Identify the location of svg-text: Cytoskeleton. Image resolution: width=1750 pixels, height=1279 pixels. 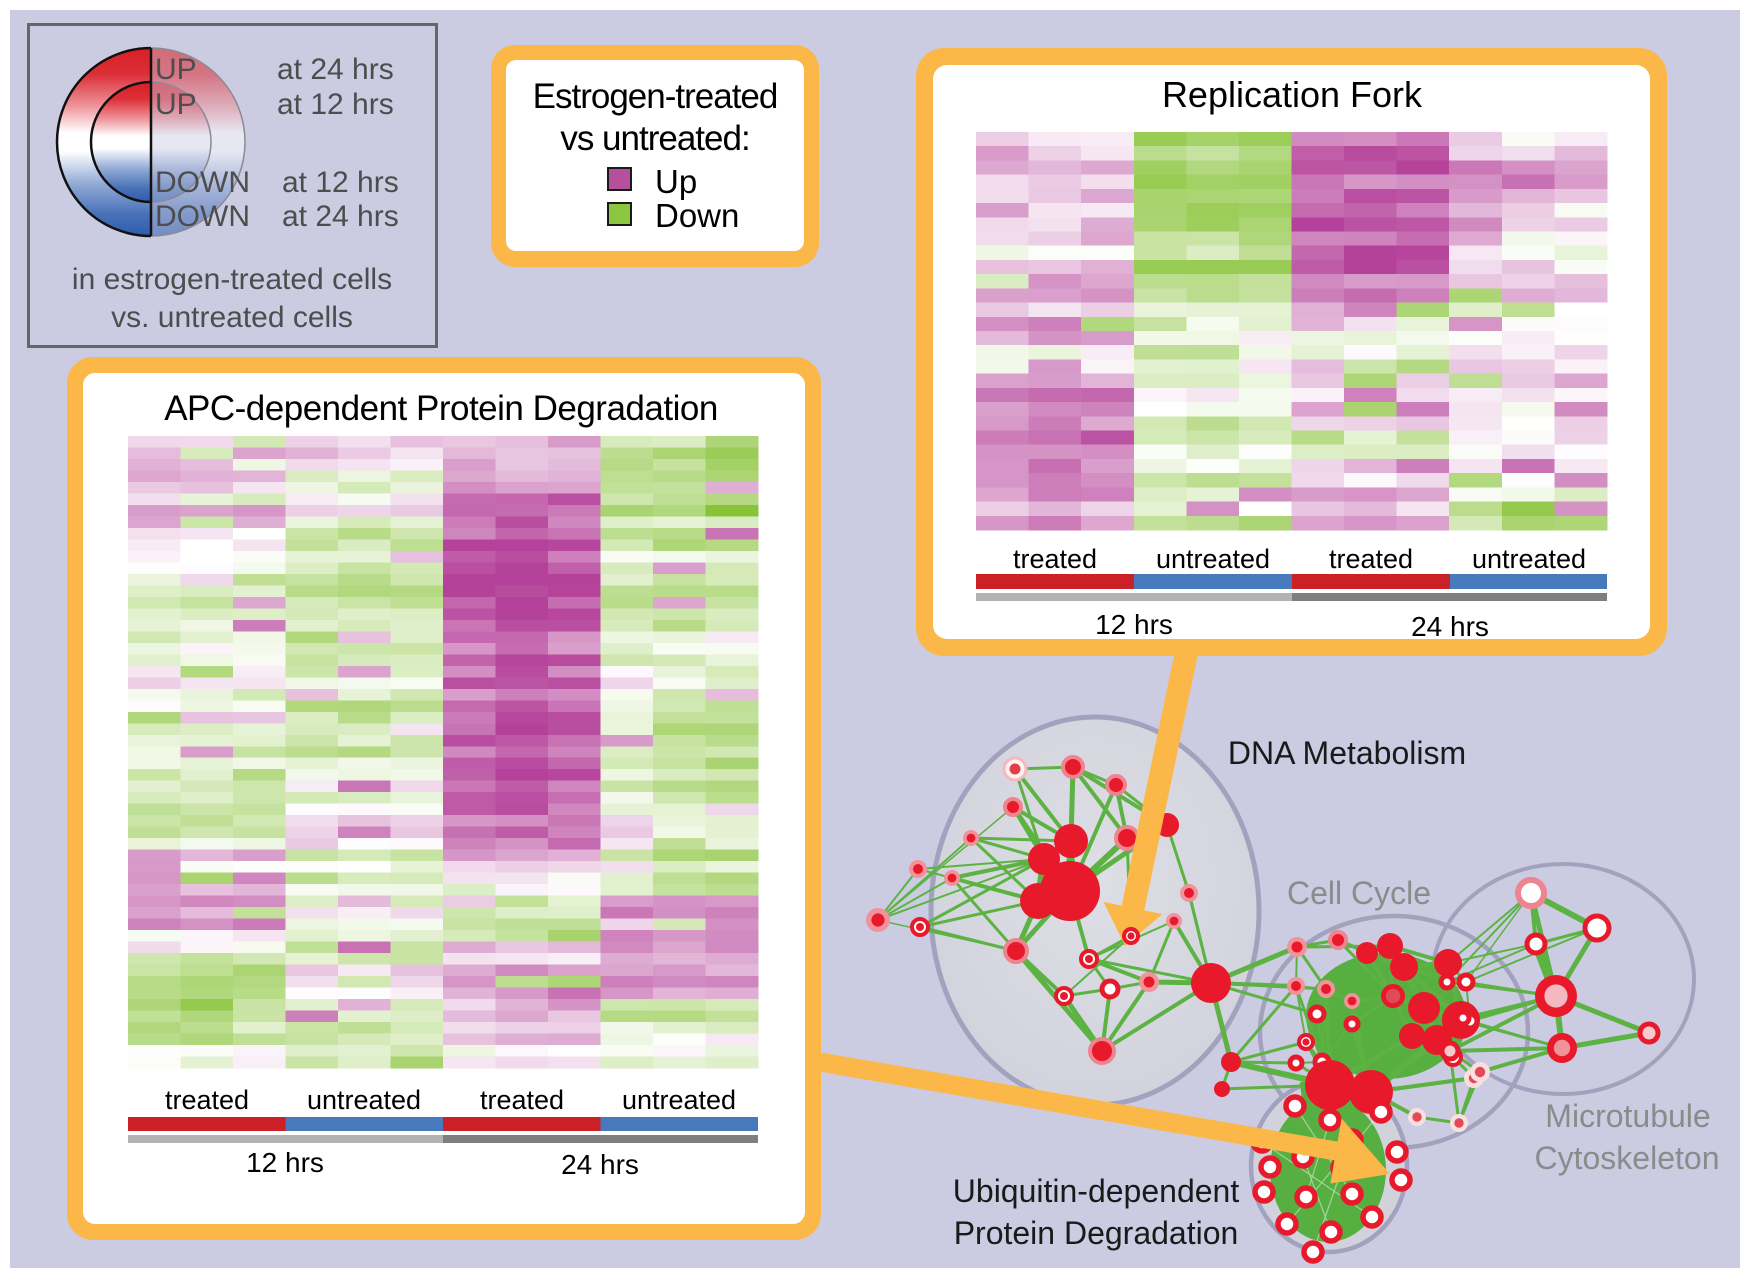
(1627, 1158).